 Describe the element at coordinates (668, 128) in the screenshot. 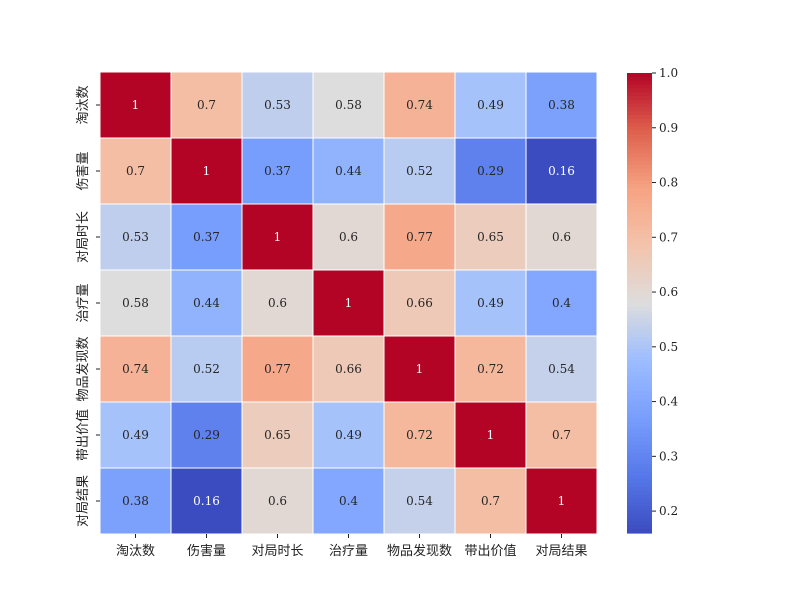

I see `colorbar-tick-label: 0.9` at that location.